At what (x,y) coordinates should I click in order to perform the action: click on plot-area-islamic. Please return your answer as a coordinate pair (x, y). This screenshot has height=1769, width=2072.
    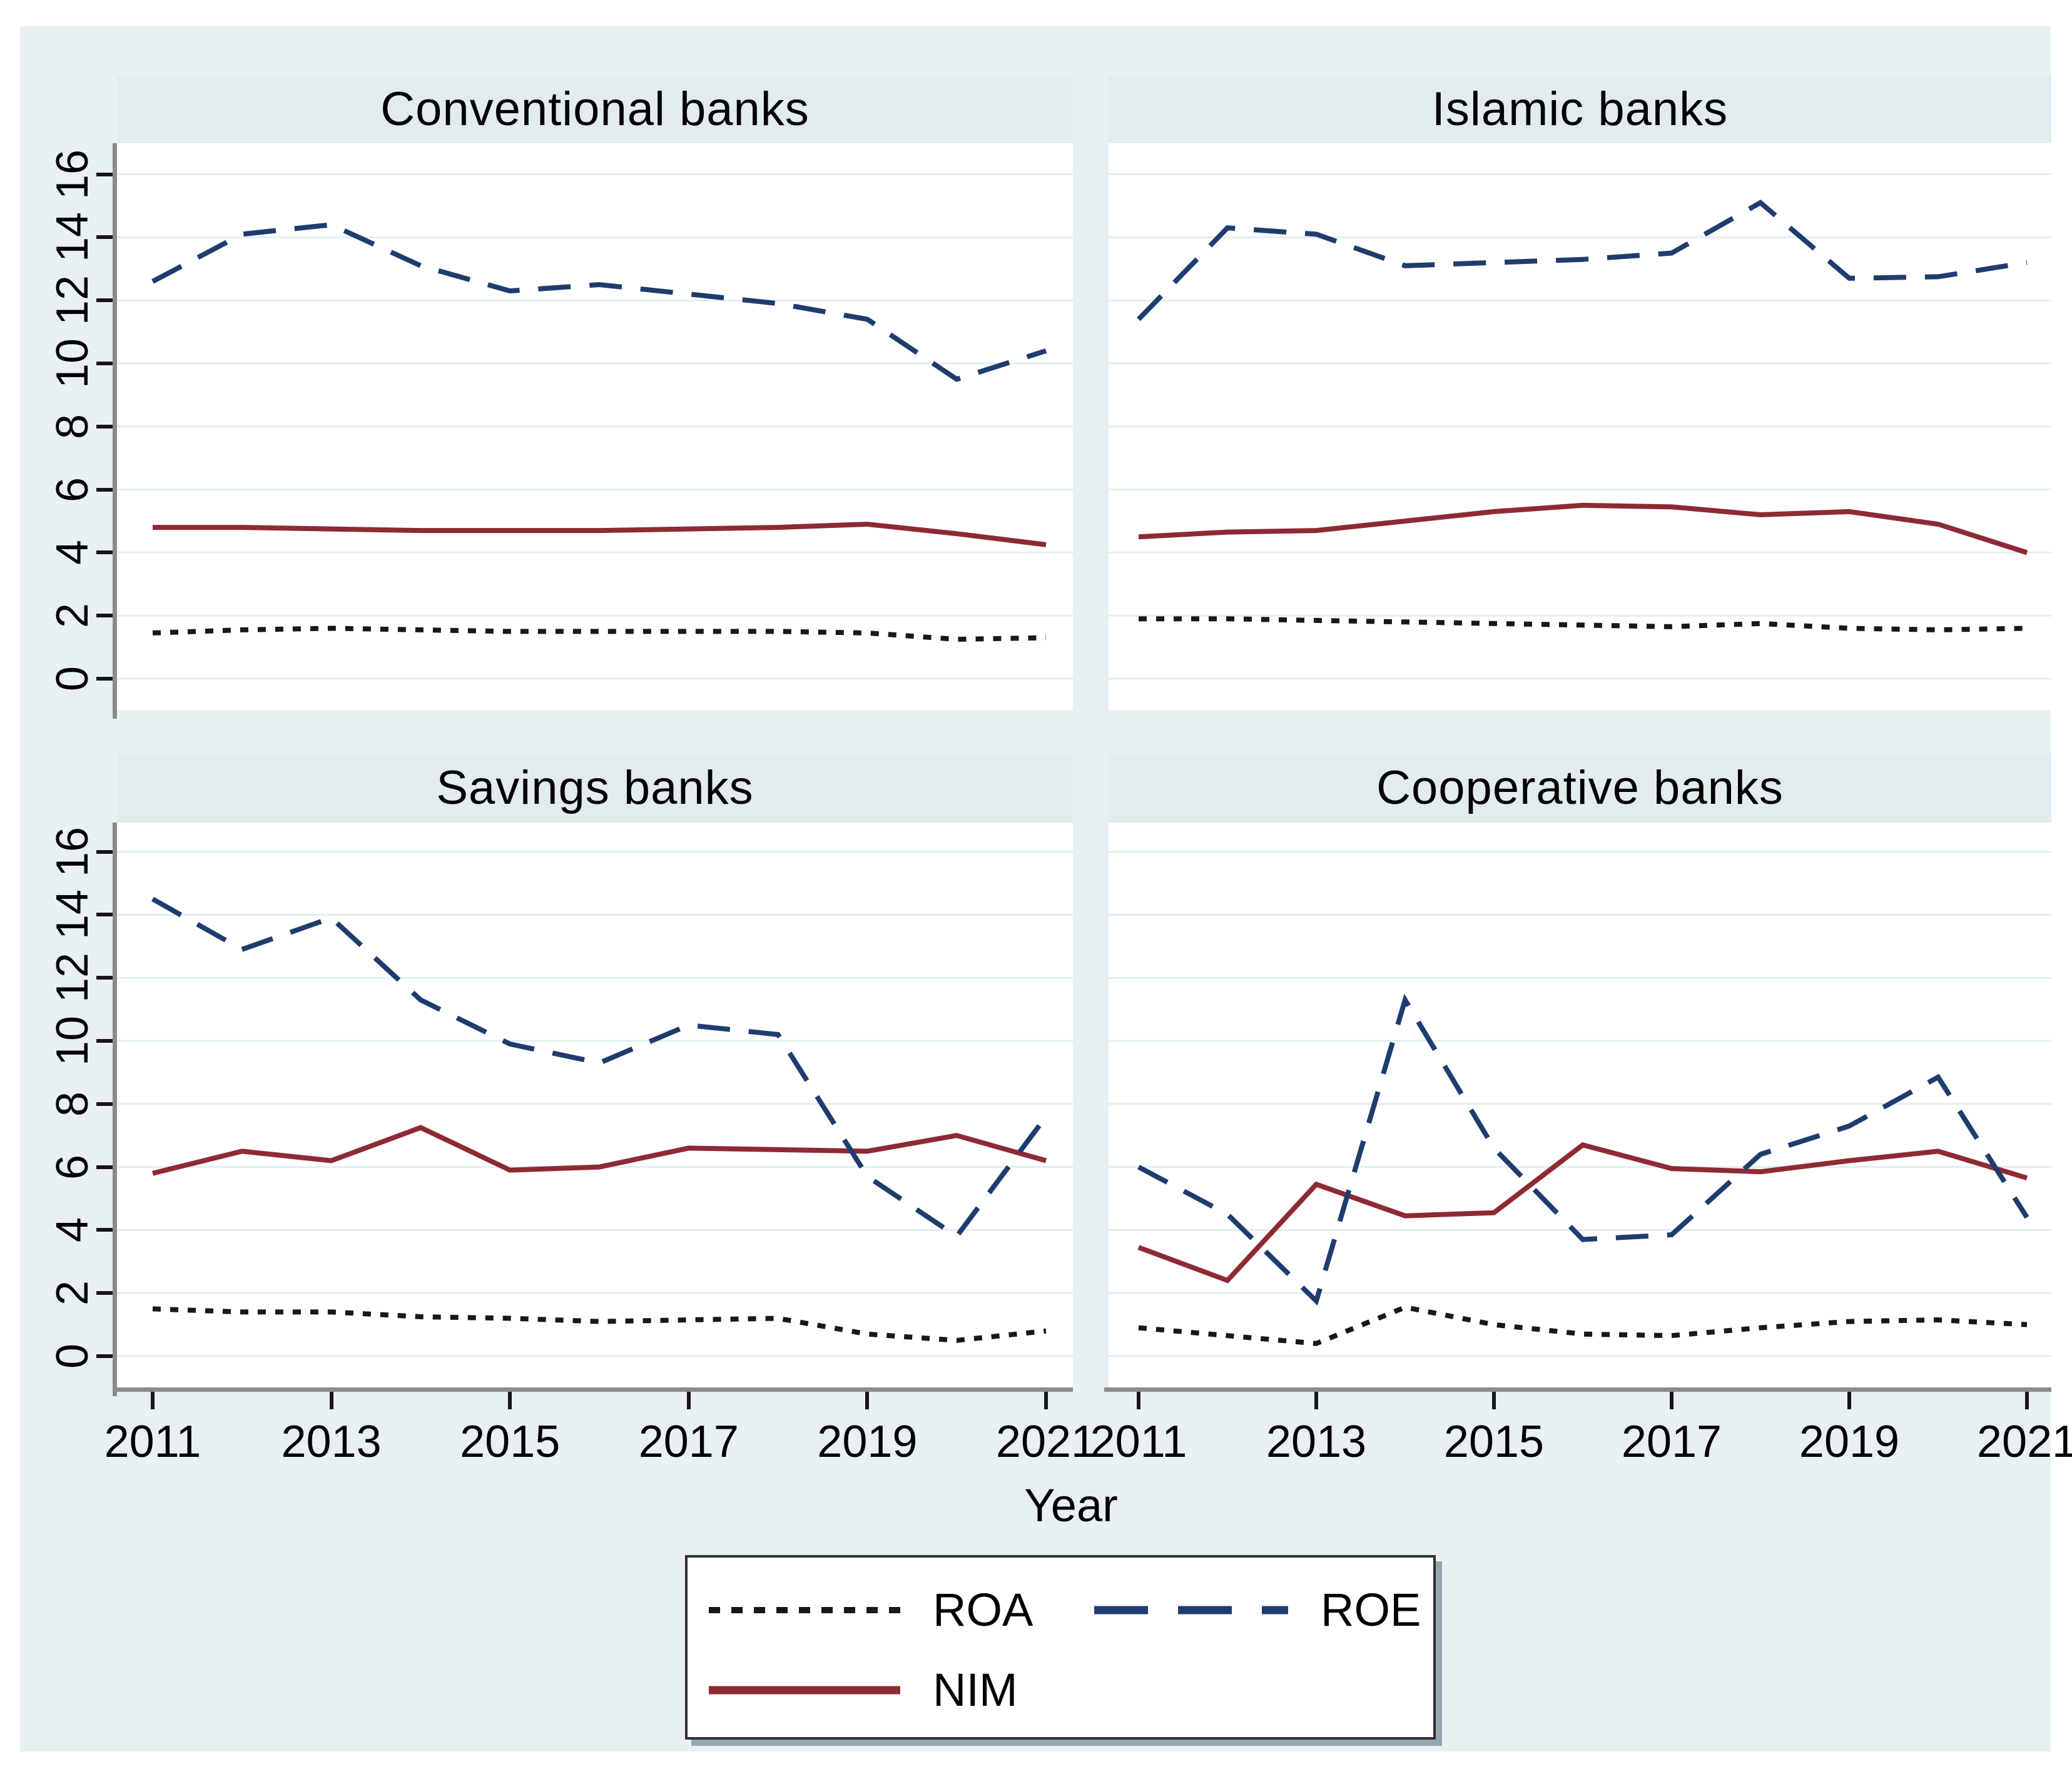
    Looking at the image, I should click on (1580, 427).